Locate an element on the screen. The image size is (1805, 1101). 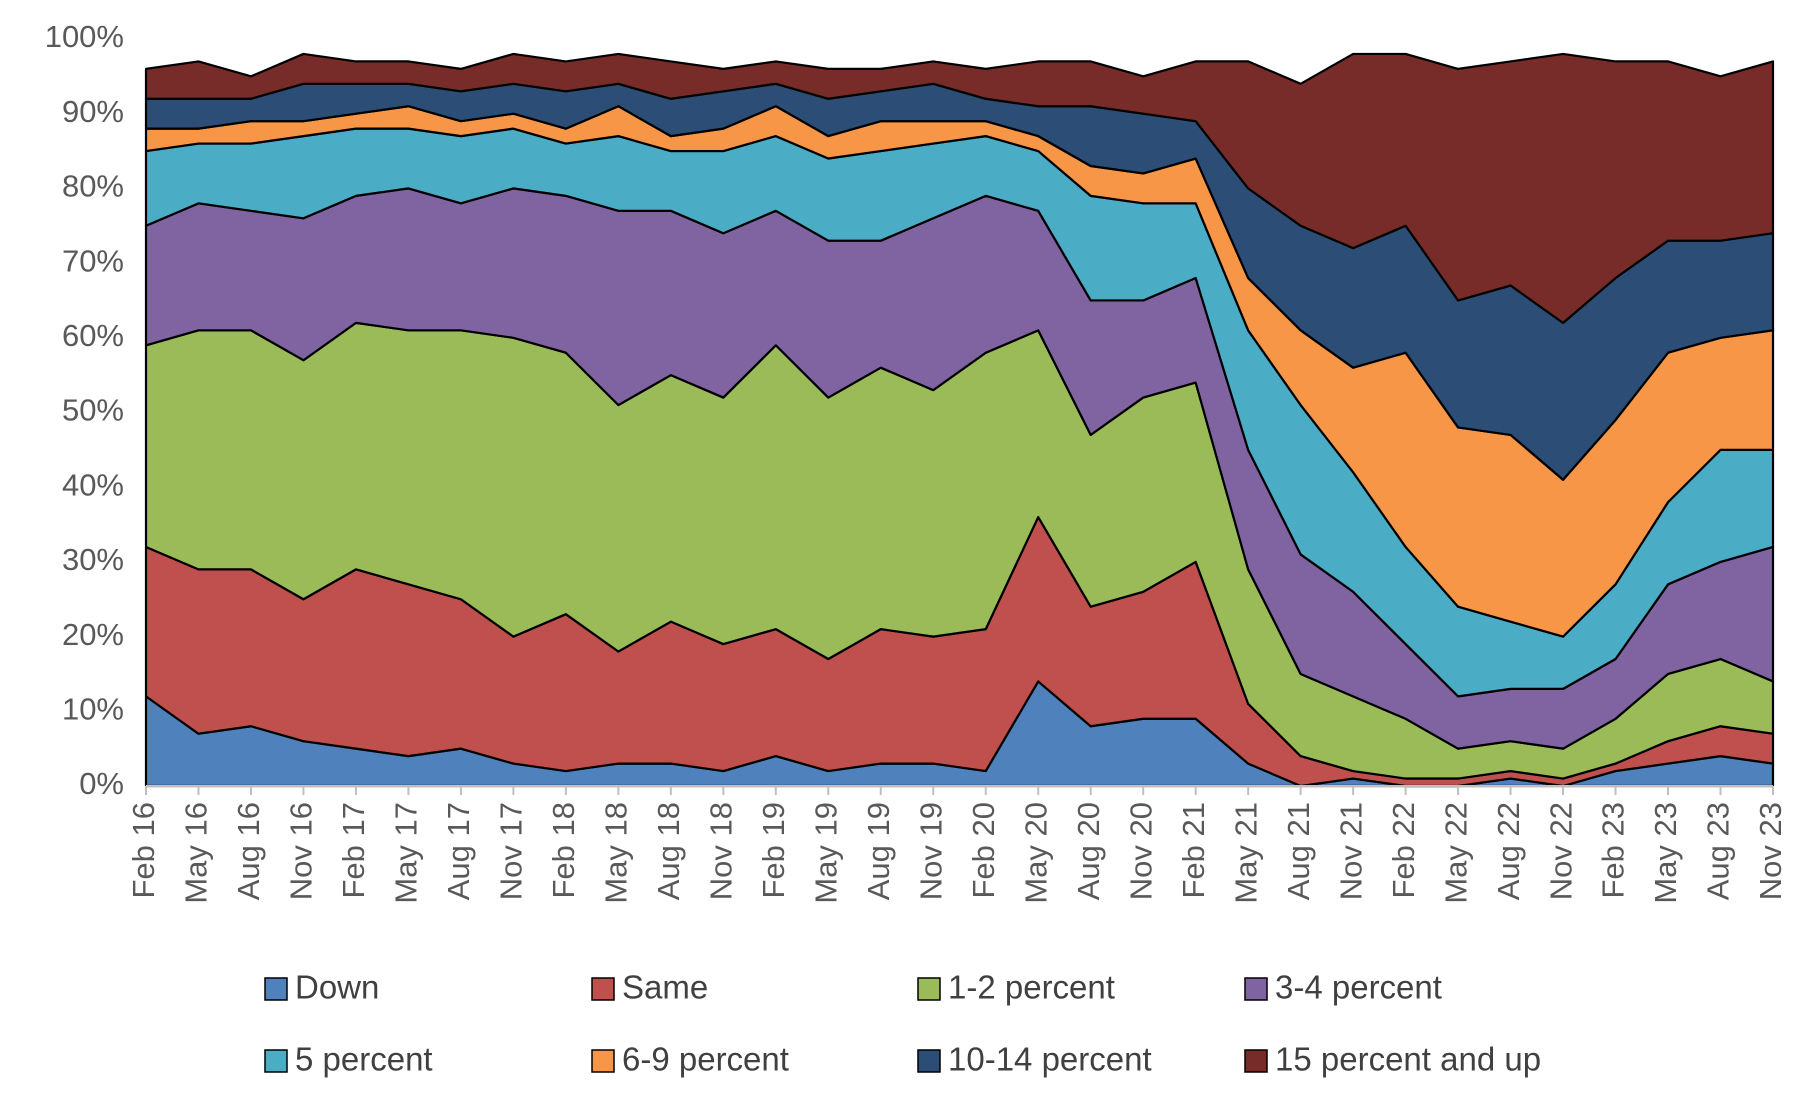
x-tick-label: Aug 19 is located at coordinates (878, 851).